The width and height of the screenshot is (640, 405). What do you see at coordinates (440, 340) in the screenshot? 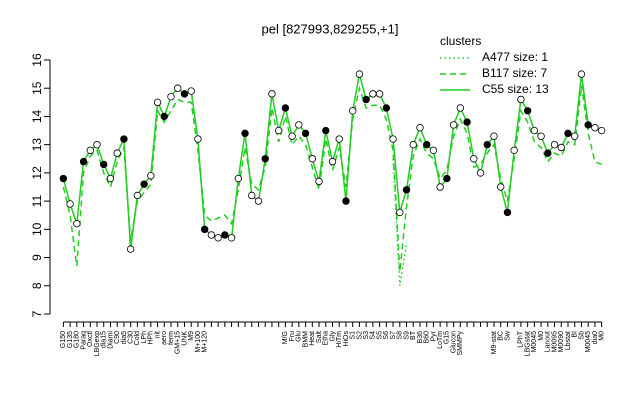
I see `x-tick-label: LoTm` at bounding box center [440, 340].